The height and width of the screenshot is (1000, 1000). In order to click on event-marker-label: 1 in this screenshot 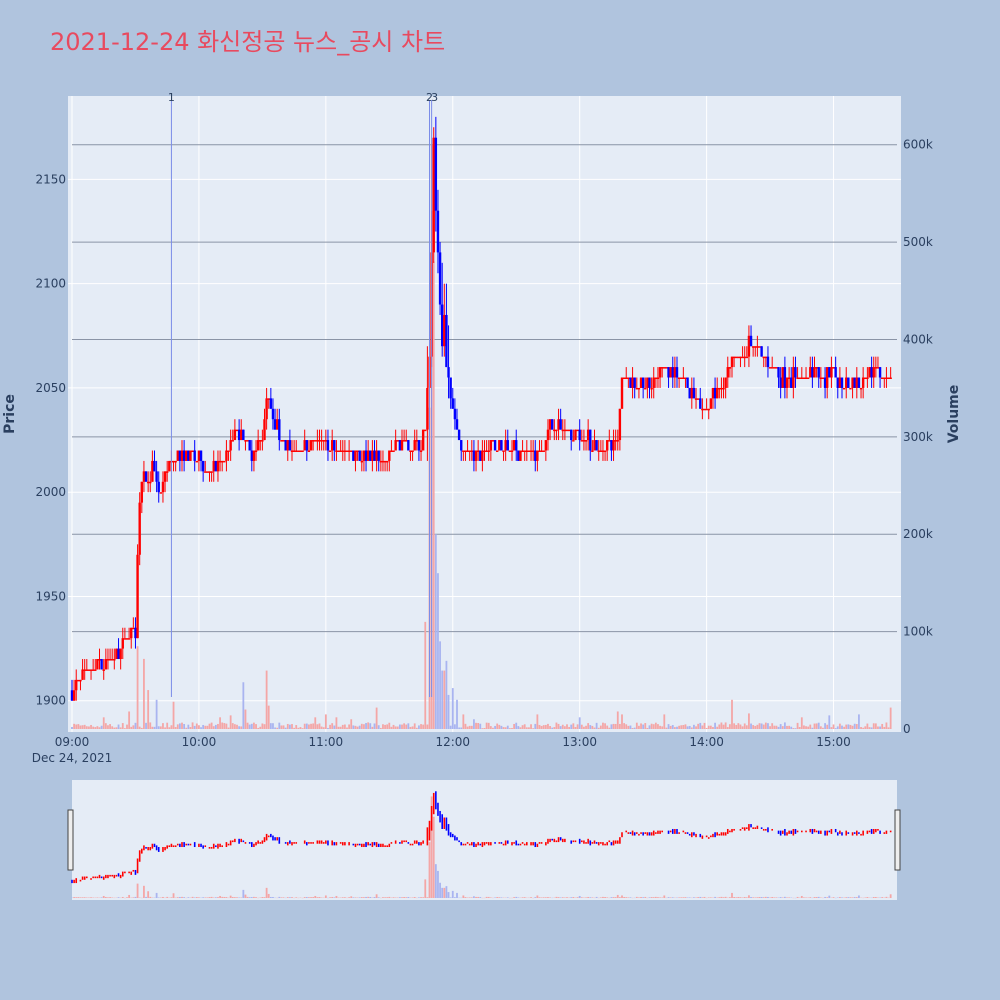, I will do `click(171, 97)`.